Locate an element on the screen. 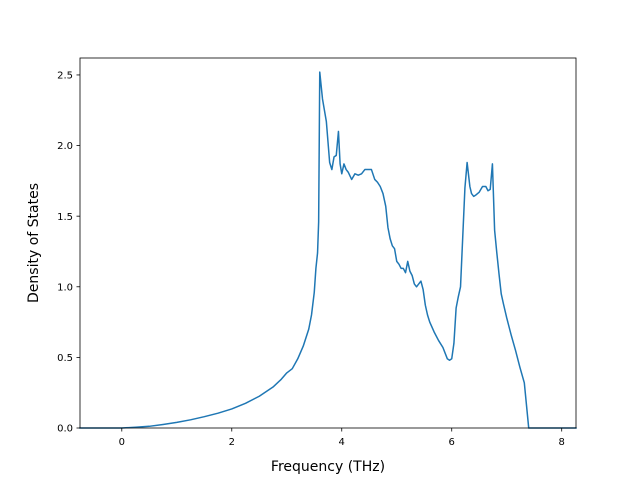 The width and height of the screenshot is (640, 480). x-tick-label: 6 is located at coordinates (452, 442).